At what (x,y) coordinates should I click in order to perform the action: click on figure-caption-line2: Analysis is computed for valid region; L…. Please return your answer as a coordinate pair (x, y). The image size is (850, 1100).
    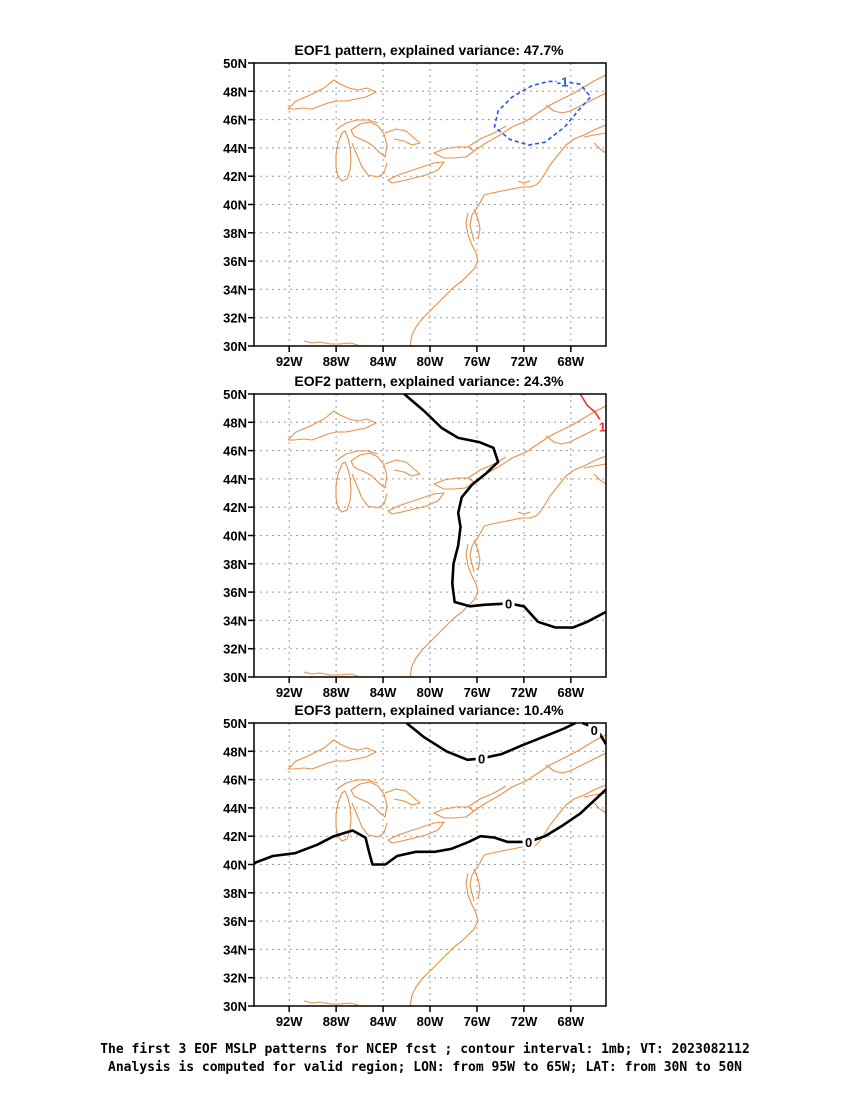
    Looking at the image, I should click on (425, 1067).